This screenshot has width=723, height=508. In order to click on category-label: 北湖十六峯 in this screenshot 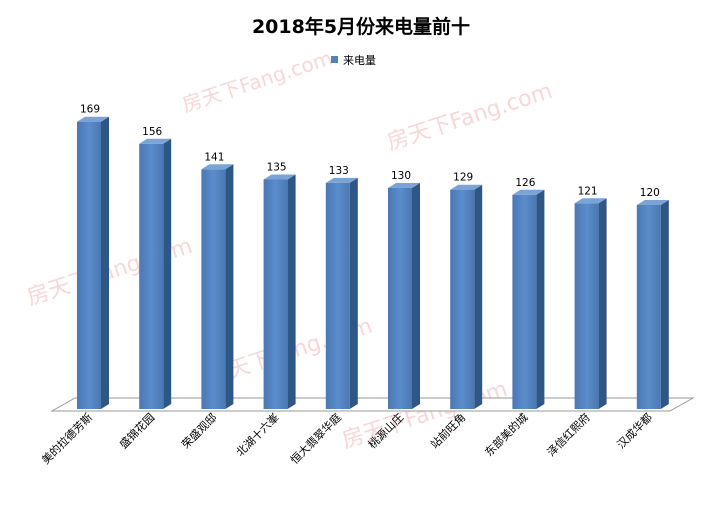, I will do `click(257, 434)`.